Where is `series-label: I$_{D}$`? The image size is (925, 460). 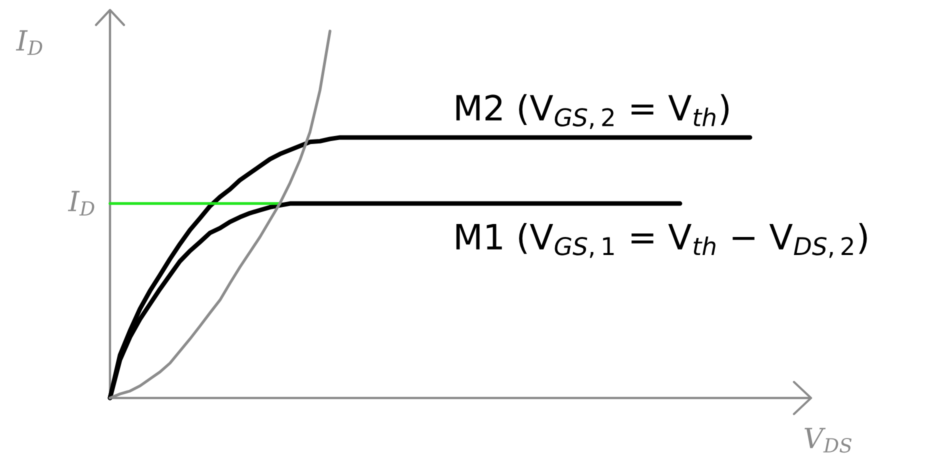 series-label: I$_{D}$ is located at coordinates (81, 203).